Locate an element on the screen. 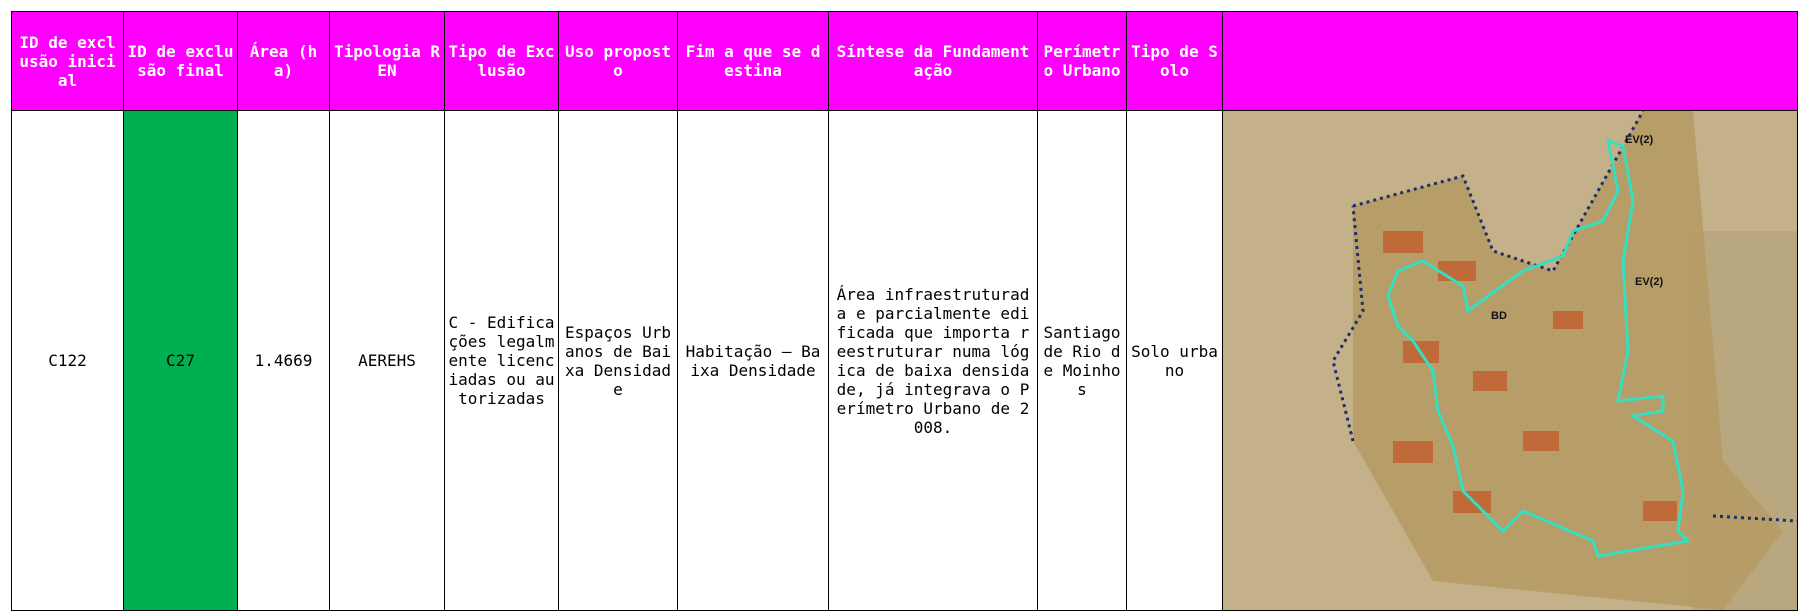 Image resolution: width=1798 pixels, height=611 pixels. header-cell: ID de exclusão inicial is located at coordinates (67, 61).